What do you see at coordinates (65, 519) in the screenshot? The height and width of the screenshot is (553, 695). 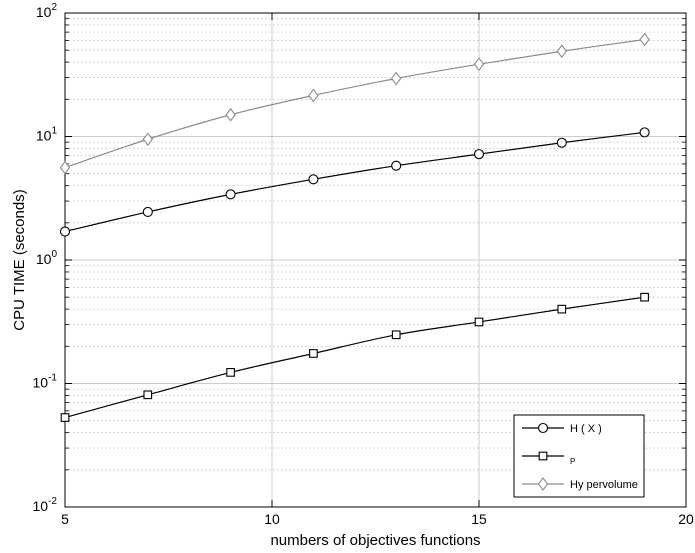 I see `x-tick-label: 5` at bounding box center [65, 519].